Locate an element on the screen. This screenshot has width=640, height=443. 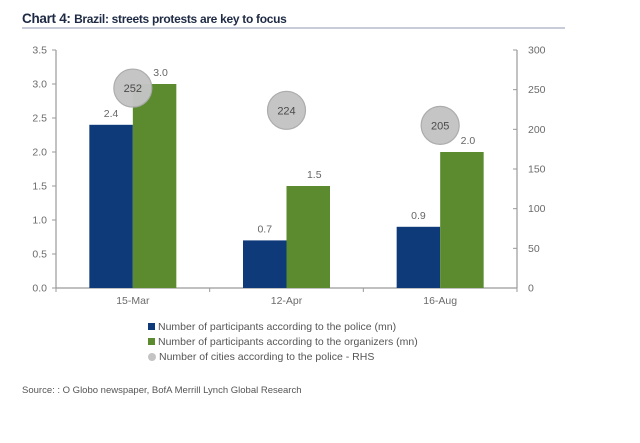
bubbles: 252 224 205 is located at coordinates (286, 106).